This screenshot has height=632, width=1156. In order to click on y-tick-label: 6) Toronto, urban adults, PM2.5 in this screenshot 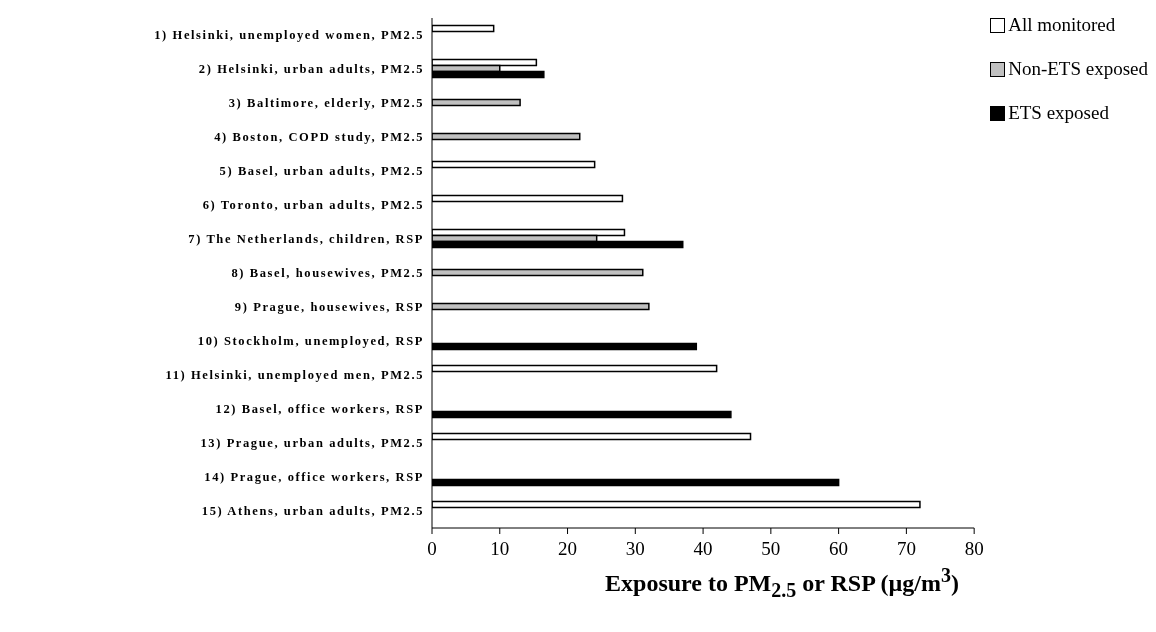, I will do `click(313, 205)`.